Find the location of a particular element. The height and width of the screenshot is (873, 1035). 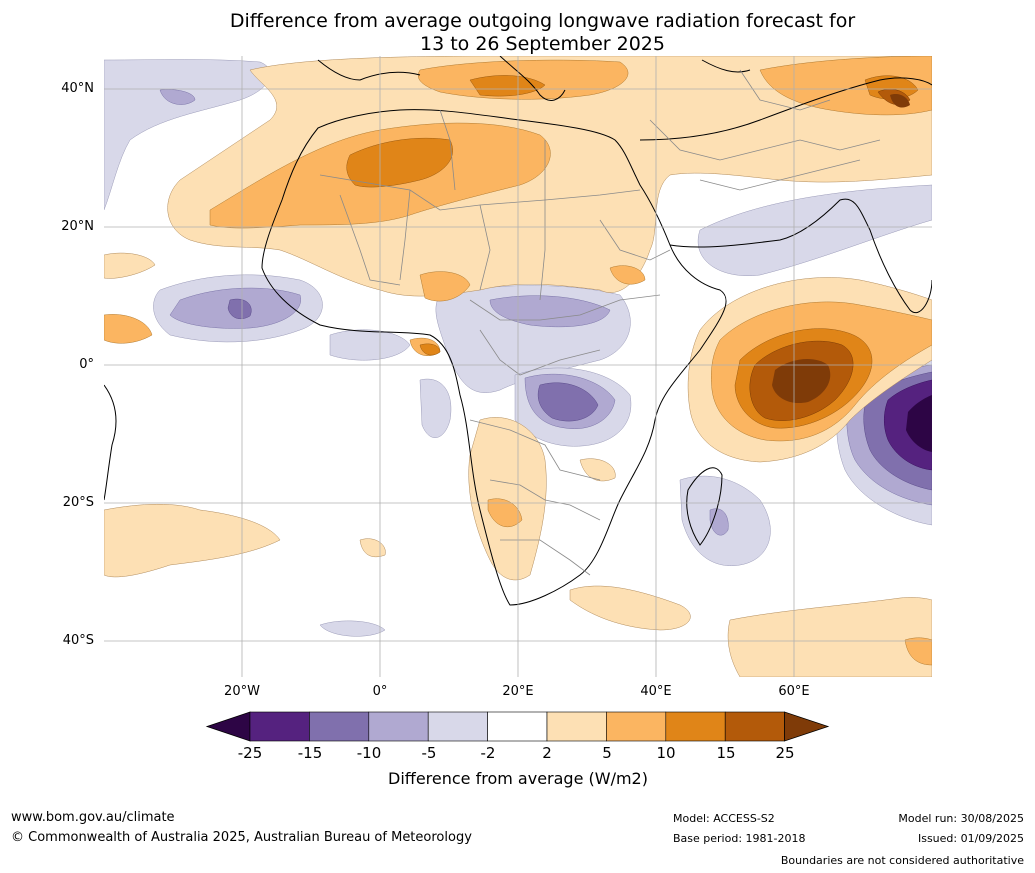

colorbar-tick-label: 10 is located at coordinates (666, 753).